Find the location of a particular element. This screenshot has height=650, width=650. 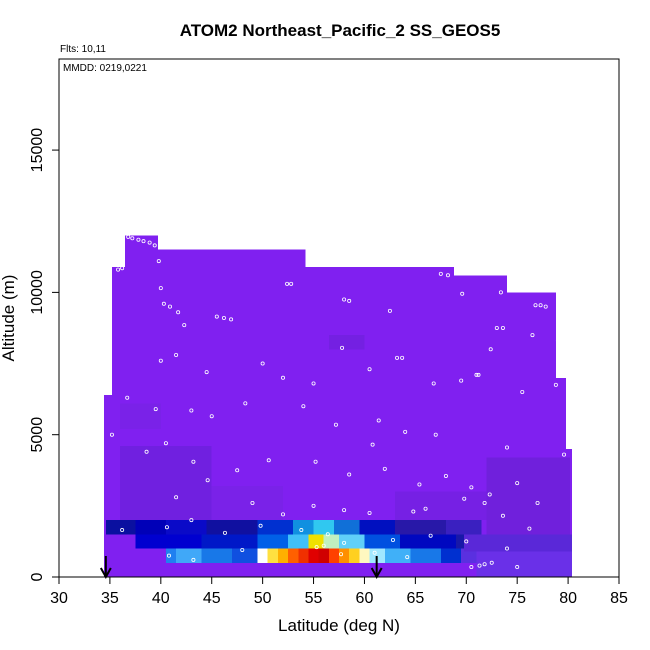

y-tick-label-3: 15000 is located at coordinates (37, 150).